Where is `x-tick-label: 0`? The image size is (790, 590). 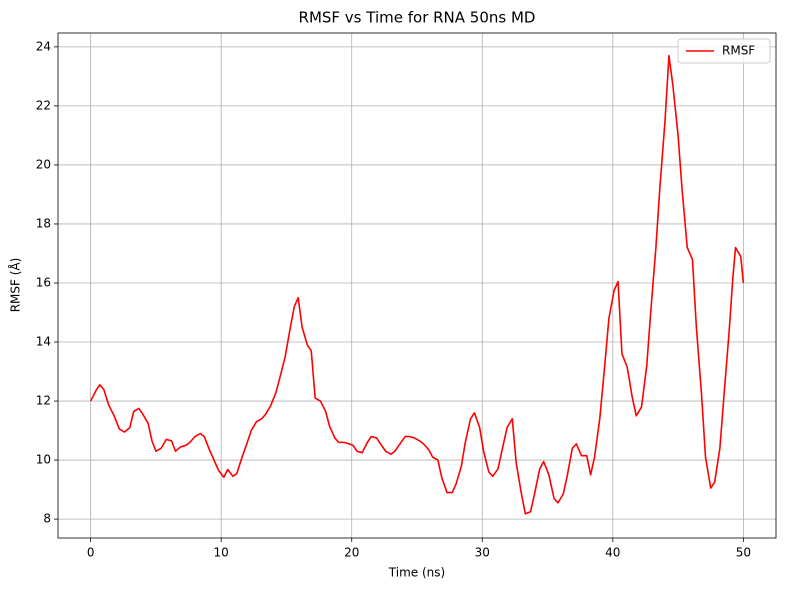 x-tick-label: 0 is located at coordinates (91, 553).